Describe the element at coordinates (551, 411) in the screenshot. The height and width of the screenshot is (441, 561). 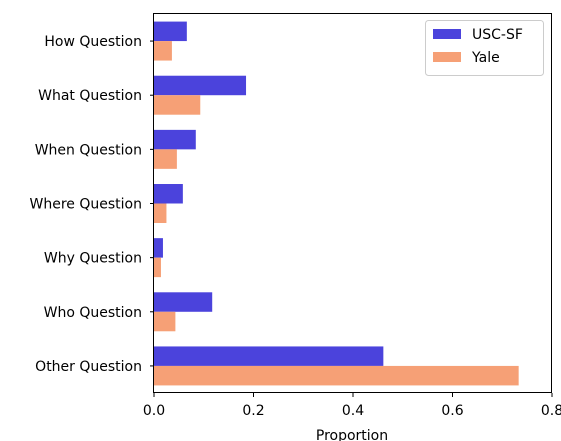
I see `x-tick-label: 0.8` at that location.